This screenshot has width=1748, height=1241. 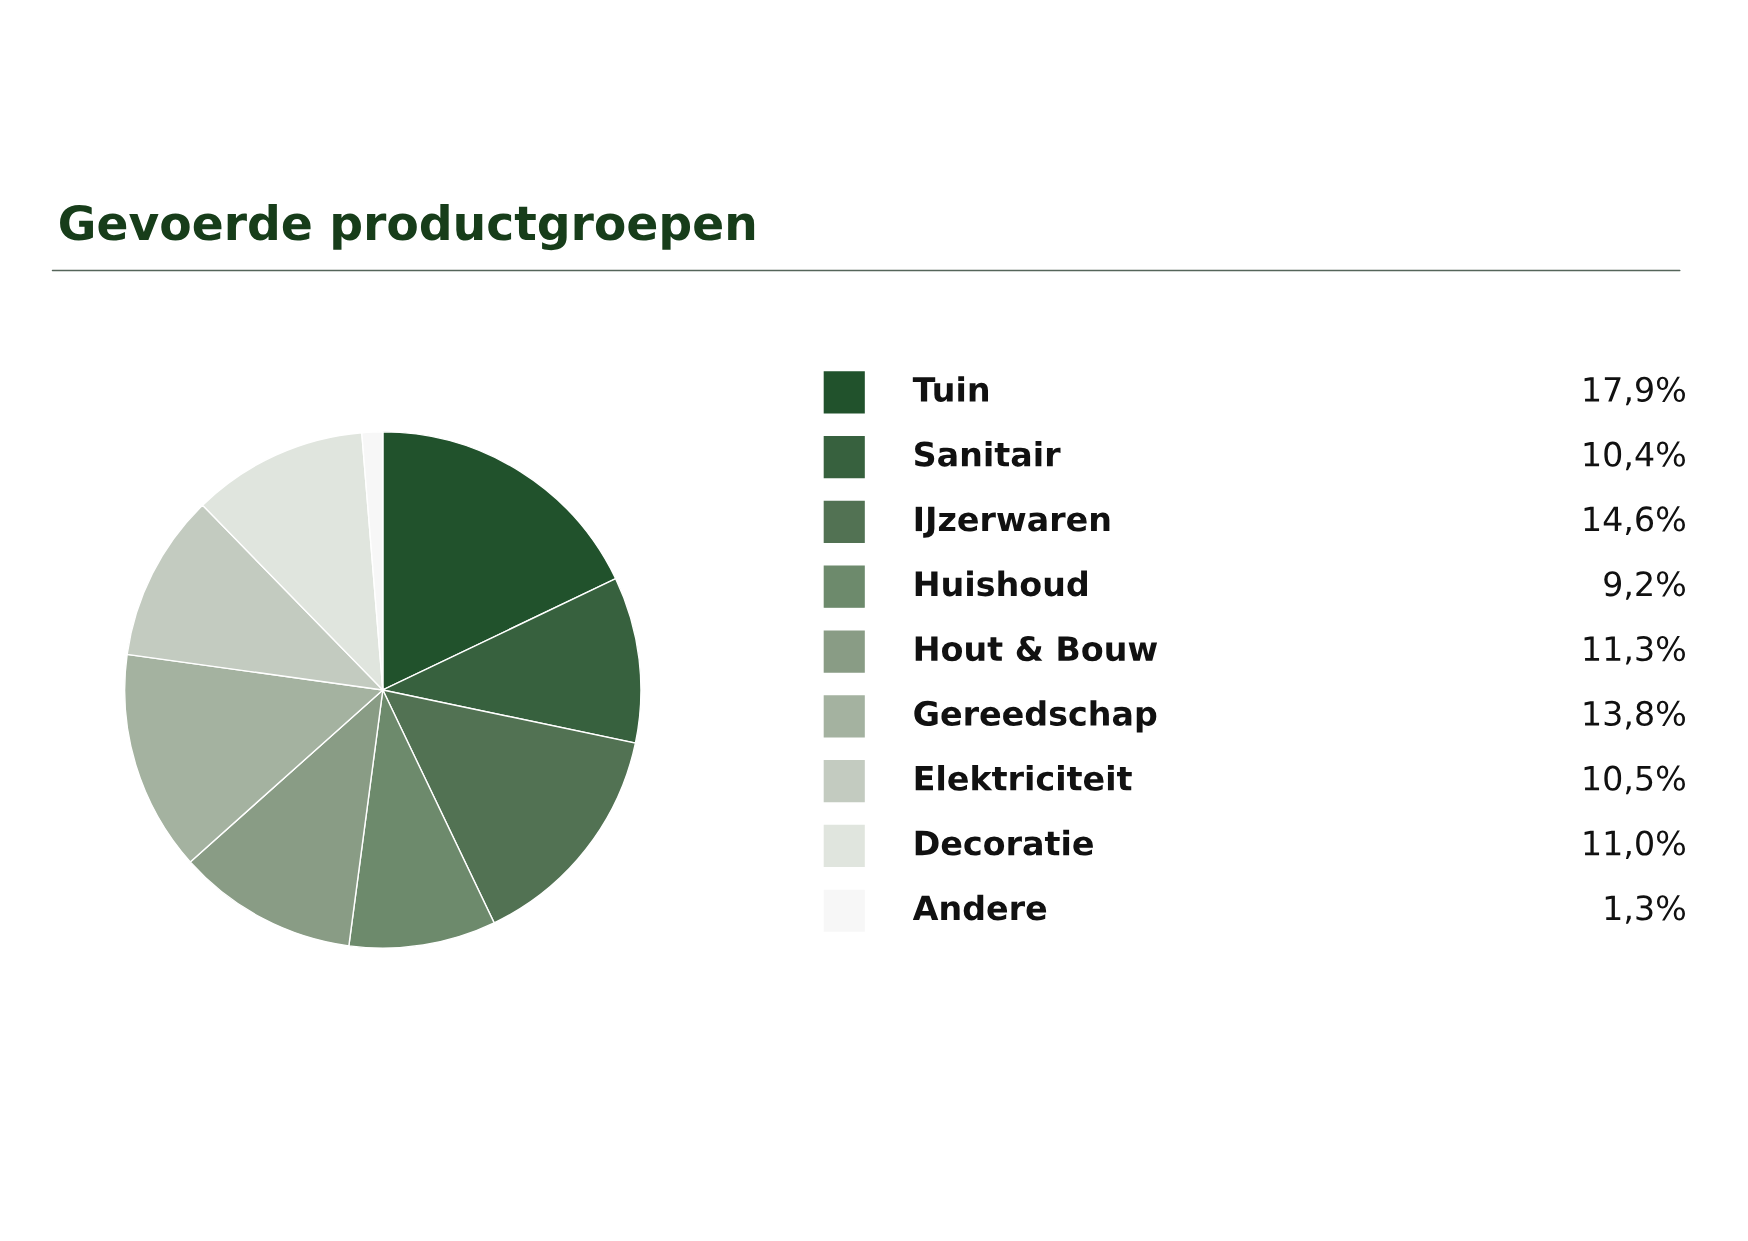 I want to click on data-label: 11,3%, so click(x=1634, y=650).